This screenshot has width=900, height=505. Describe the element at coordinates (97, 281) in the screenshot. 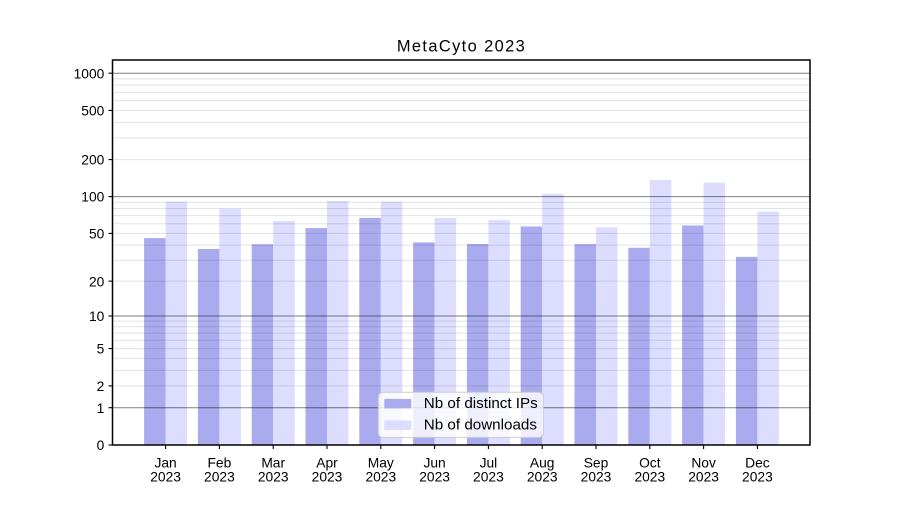

I see `svg-text: 20` at that location.